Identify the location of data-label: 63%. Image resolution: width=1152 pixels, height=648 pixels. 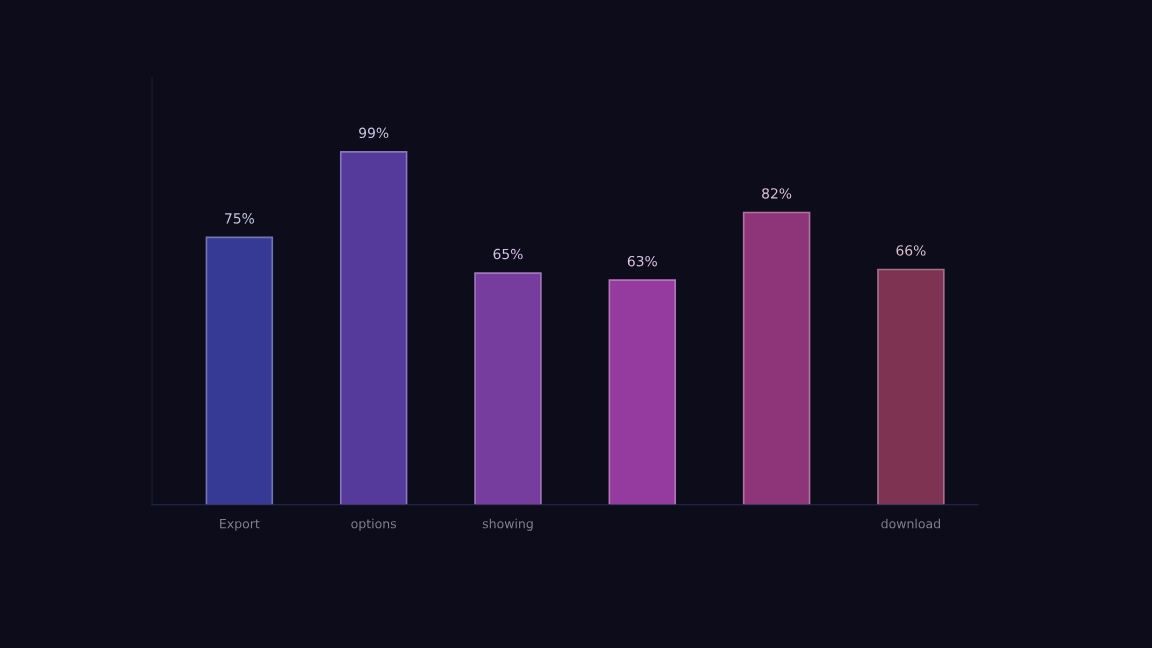
(642, 261).